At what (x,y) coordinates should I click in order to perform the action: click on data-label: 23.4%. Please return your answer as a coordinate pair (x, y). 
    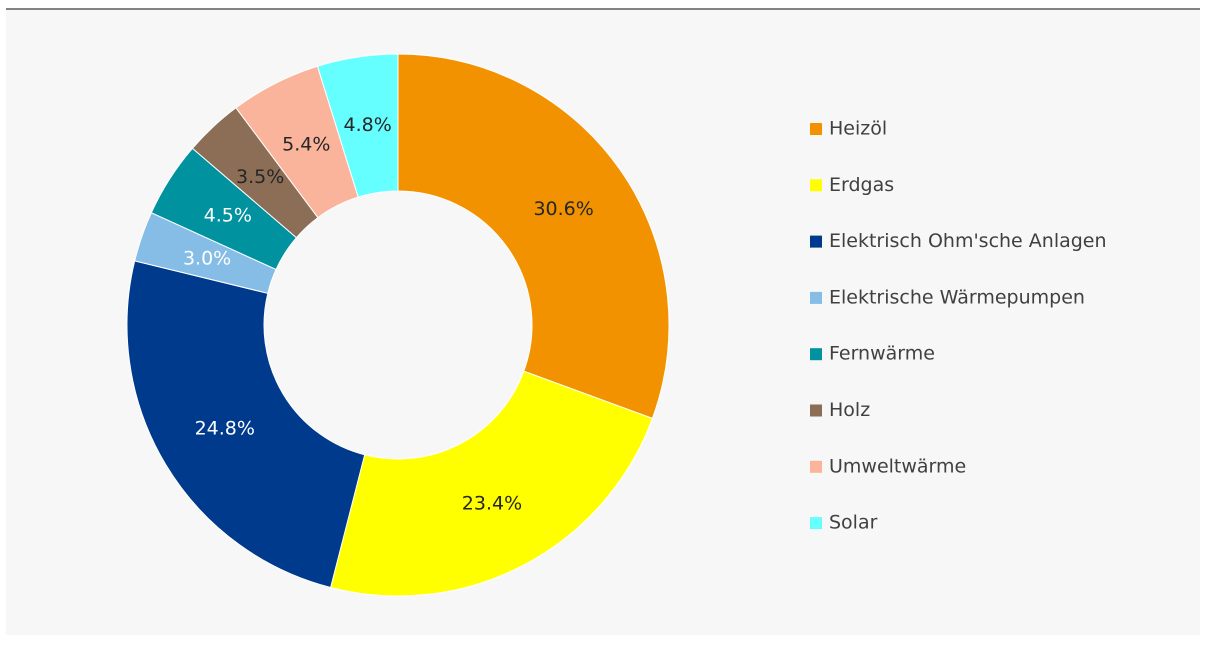
    Looking at the image, I should click on (492, 503).